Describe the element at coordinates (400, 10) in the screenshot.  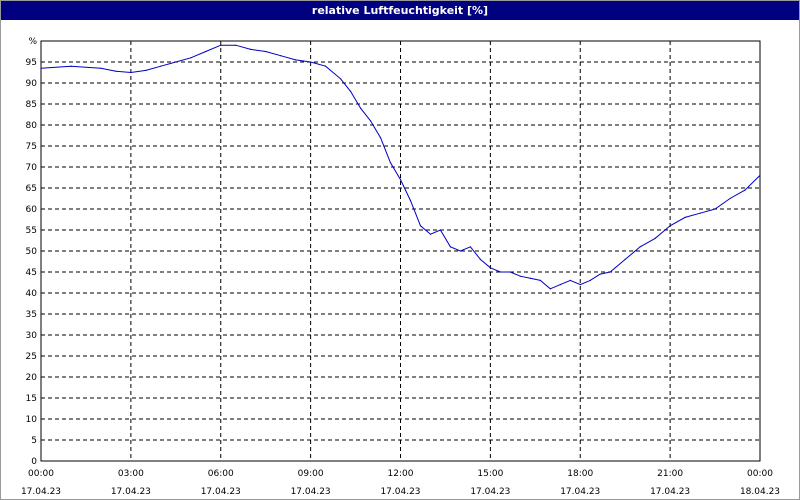
I see `chart-title: relative Luftfeuchtigkeit [%]` at that location.